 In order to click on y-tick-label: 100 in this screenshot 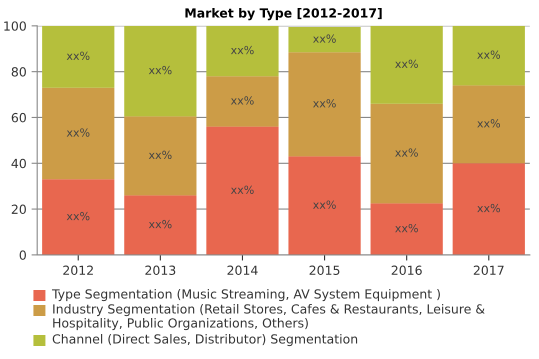, I will do `click(15, 26)`.